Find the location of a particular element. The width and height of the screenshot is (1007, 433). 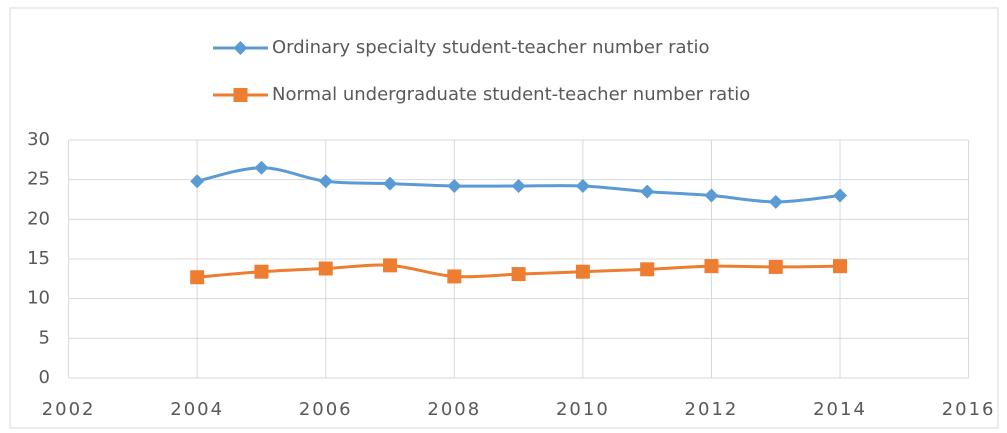

y-tick-label: 30 is located at coordinates (38, 139).